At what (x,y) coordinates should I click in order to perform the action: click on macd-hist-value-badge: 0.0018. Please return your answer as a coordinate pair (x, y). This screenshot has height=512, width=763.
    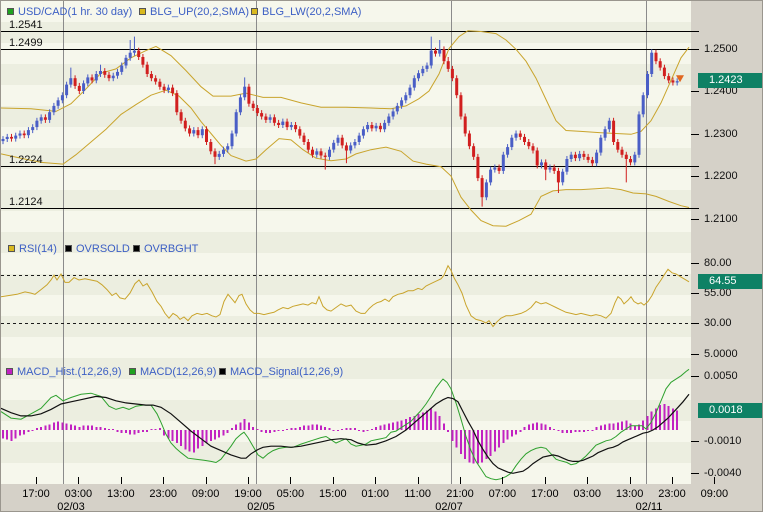
    Looking at the image, I should click on (730, 410).